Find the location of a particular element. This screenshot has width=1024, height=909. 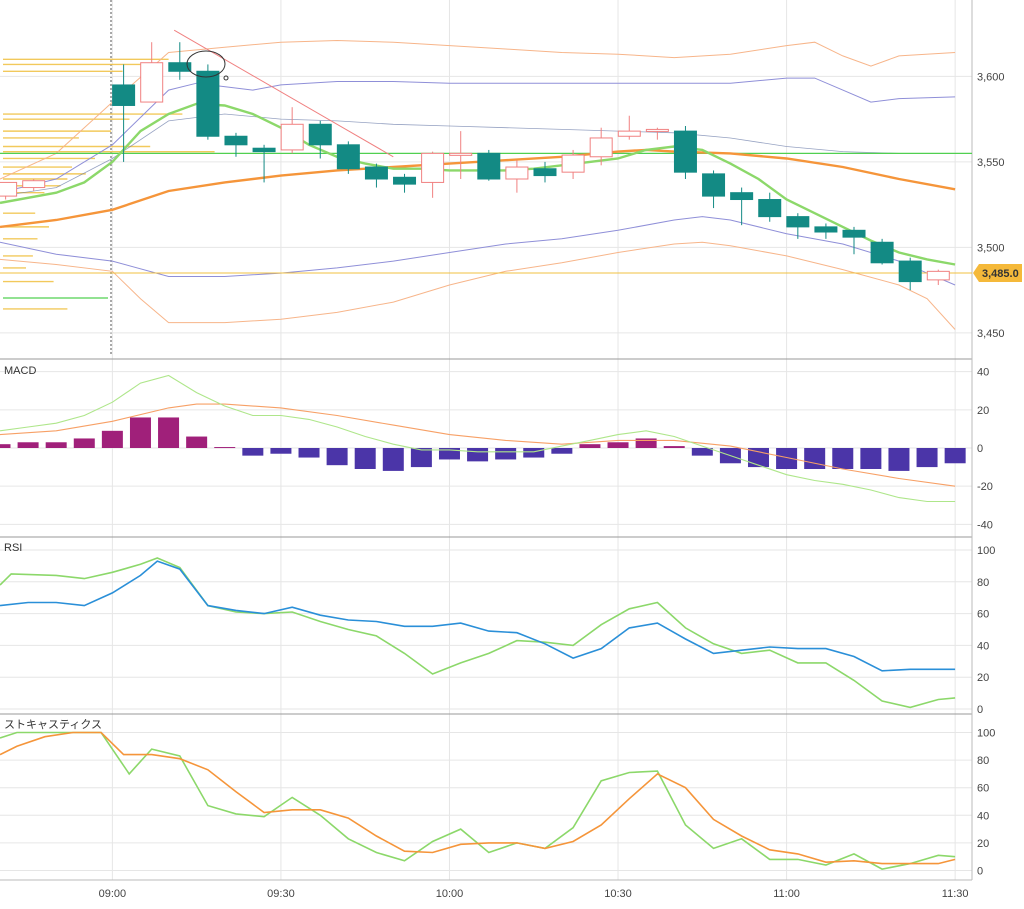

macd-panel is located at coordinates (483, 438).